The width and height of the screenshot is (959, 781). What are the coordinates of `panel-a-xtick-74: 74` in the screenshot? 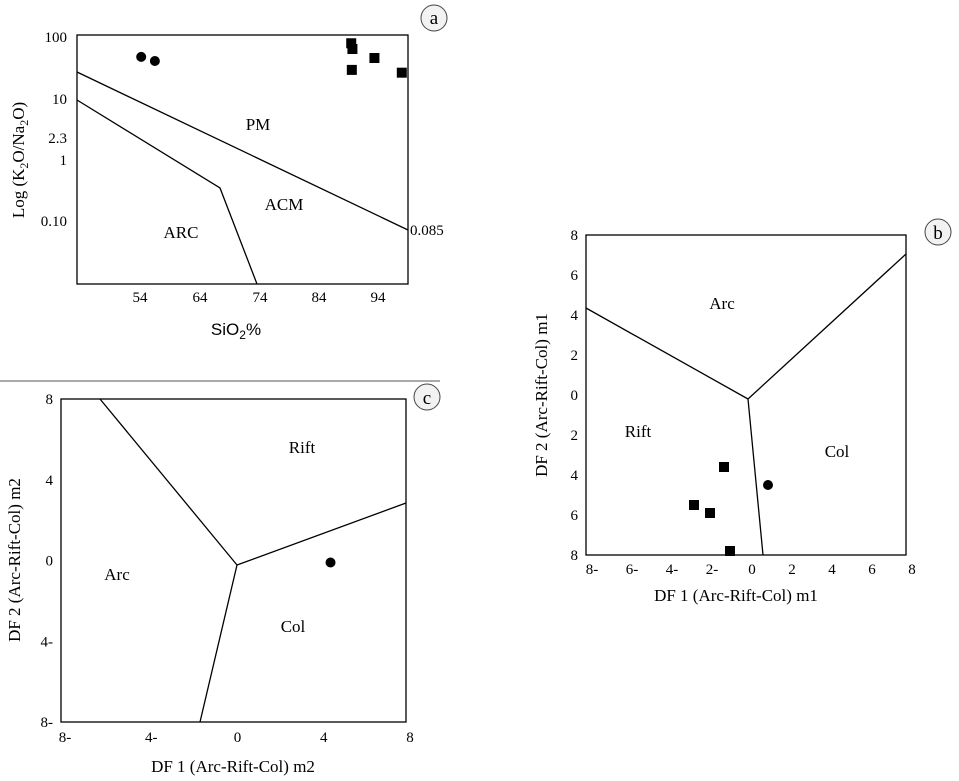 It's located at (261, 298).